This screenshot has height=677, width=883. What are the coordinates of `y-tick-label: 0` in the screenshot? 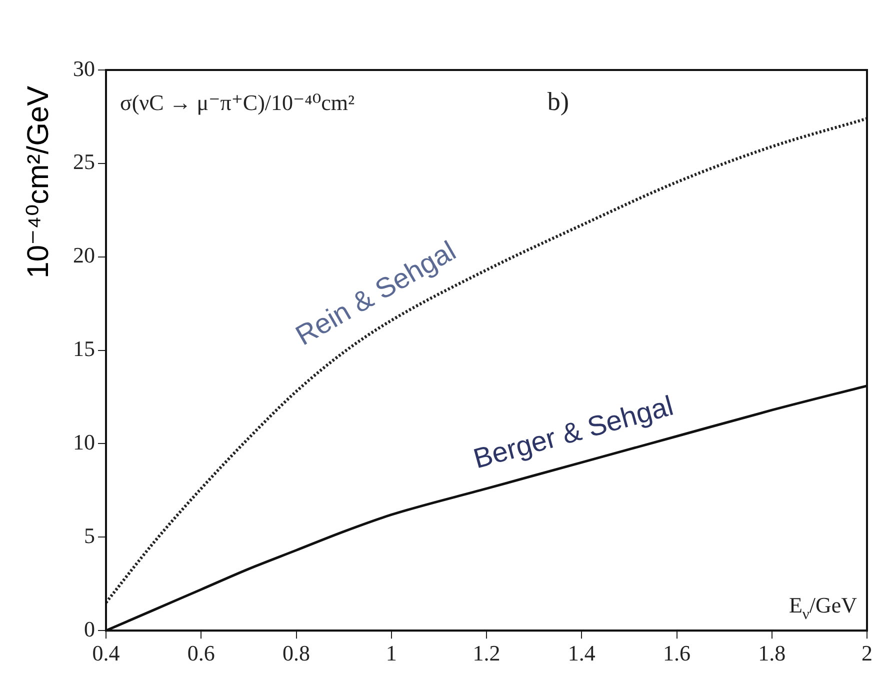 It's located at (89, 629).